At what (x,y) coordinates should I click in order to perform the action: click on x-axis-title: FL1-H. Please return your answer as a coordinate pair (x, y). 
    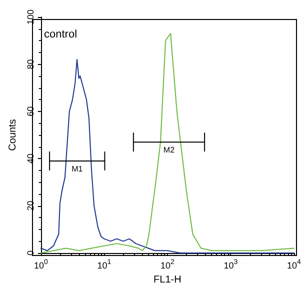
    Looking at the image, I should click on (168, 280).